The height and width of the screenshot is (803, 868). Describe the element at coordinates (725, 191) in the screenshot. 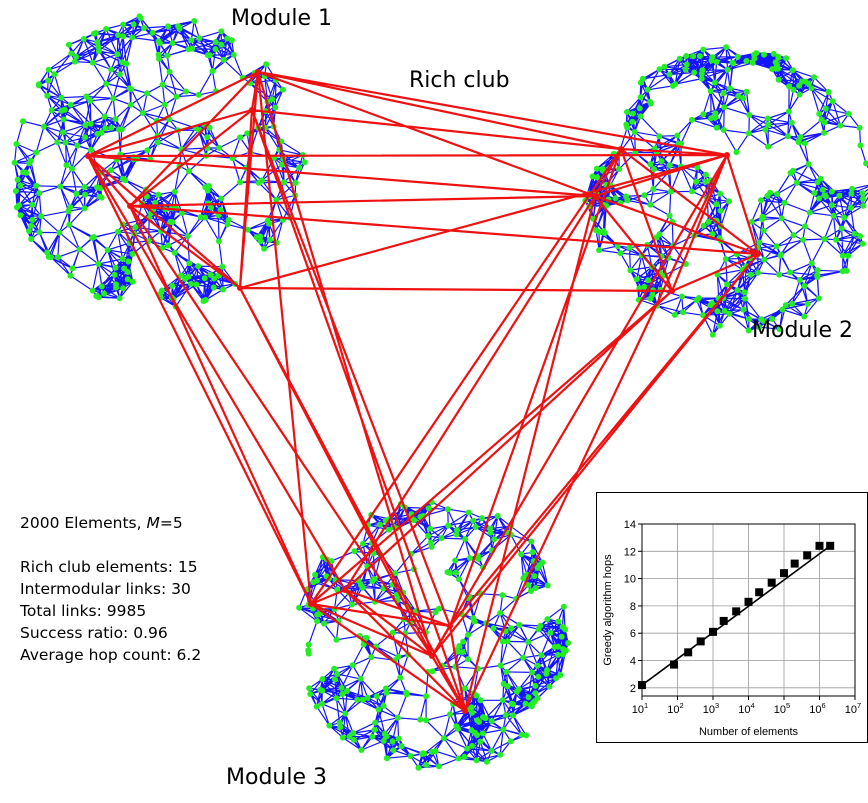

I see `module-nodes` at that location.